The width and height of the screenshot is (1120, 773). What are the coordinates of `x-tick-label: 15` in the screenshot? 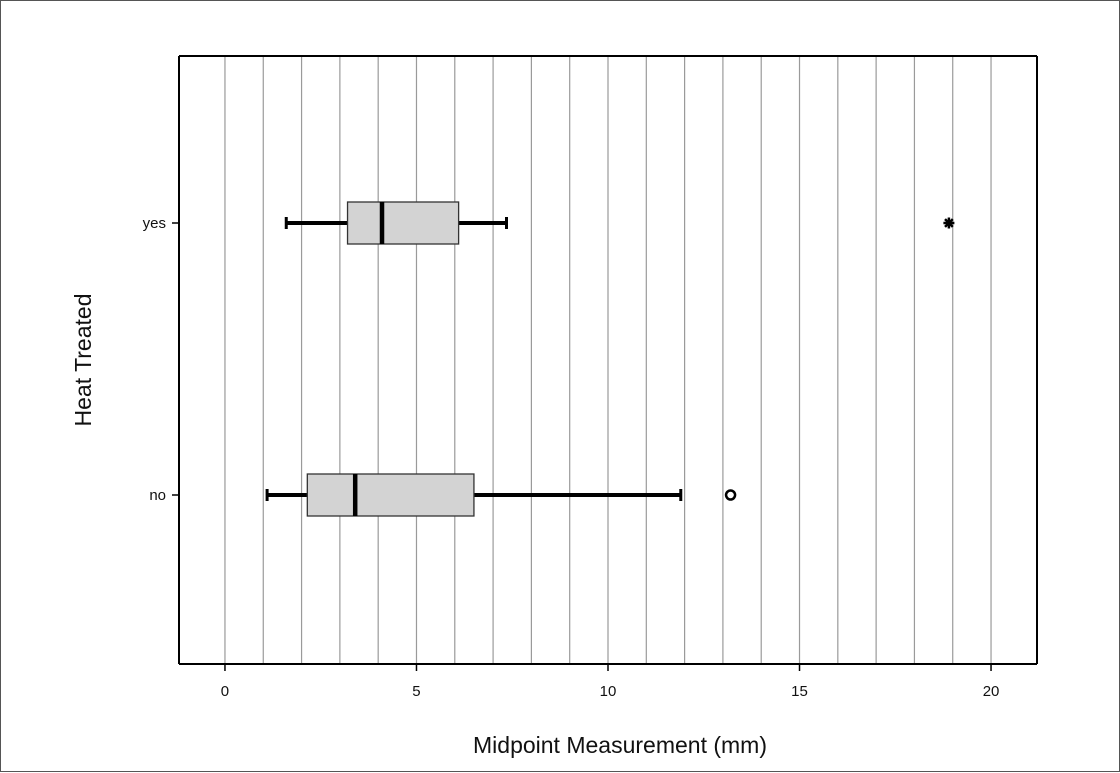 It's located at (799, 691).